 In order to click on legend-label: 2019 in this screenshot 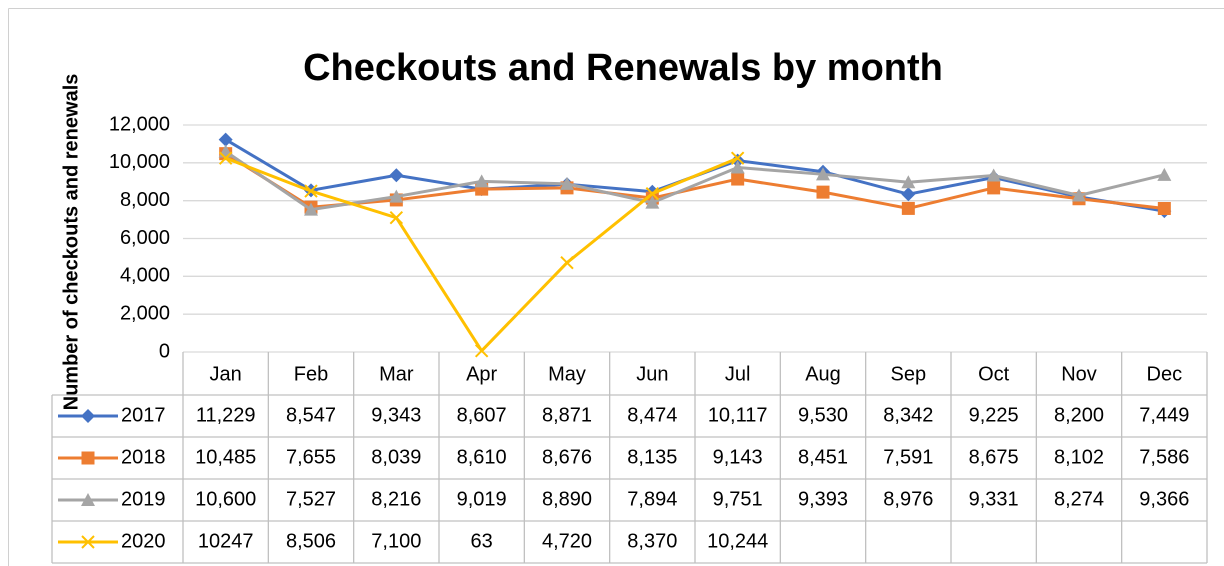, I will do `click(143, 499)`.